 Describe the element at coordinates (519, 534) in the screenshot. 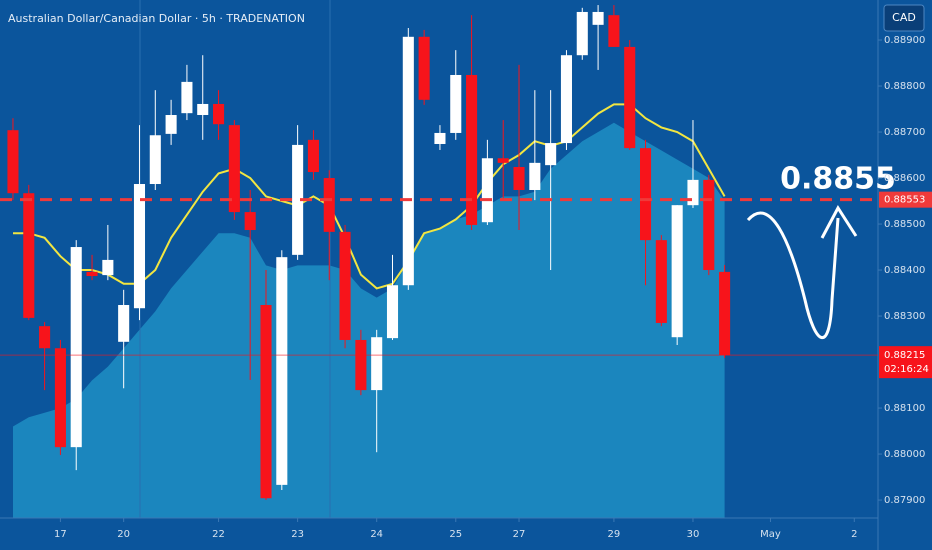

I see `x-tick-label: 27` at that location.